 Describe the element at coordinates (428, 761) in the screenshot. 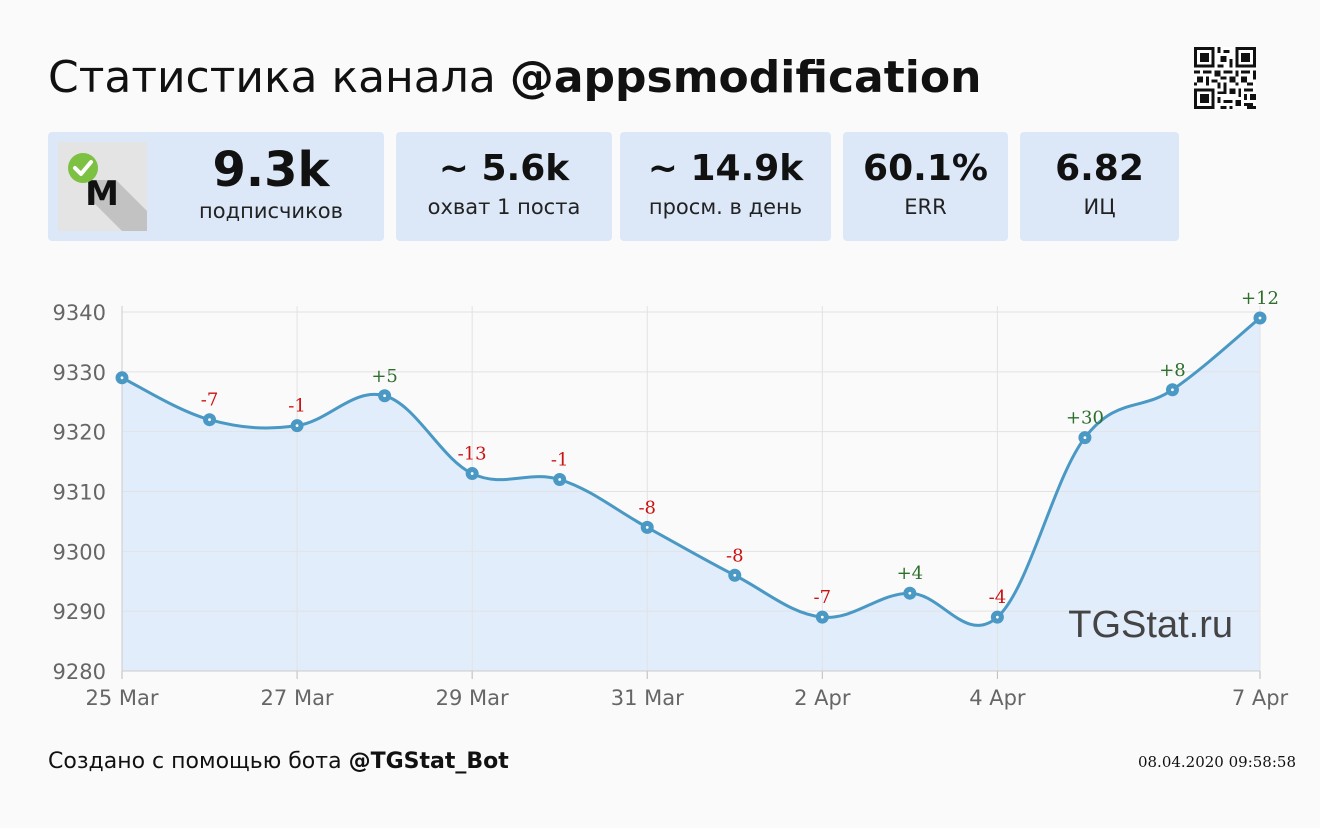

I see `bot-handle: @TGStat_Bot` at that location.